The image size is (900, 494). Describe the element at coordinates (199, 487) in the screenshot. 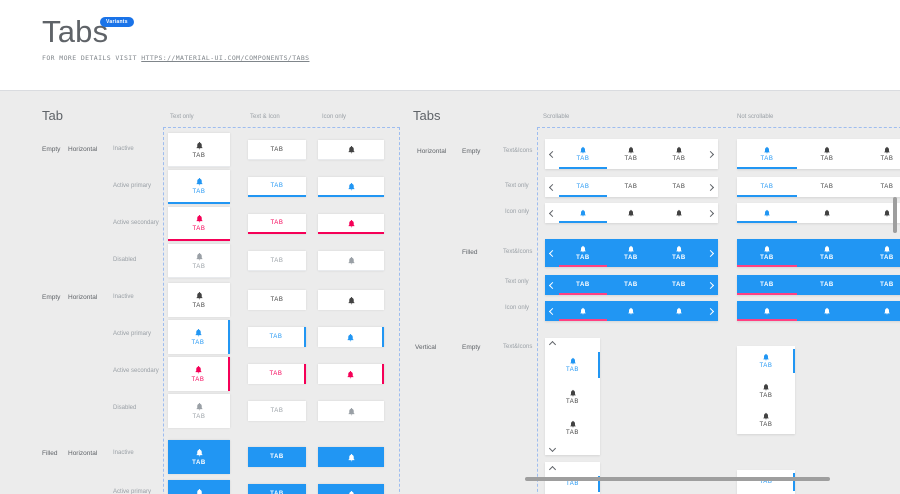

I see `tab-sample-filled-texticon-active: TAB` at that location.